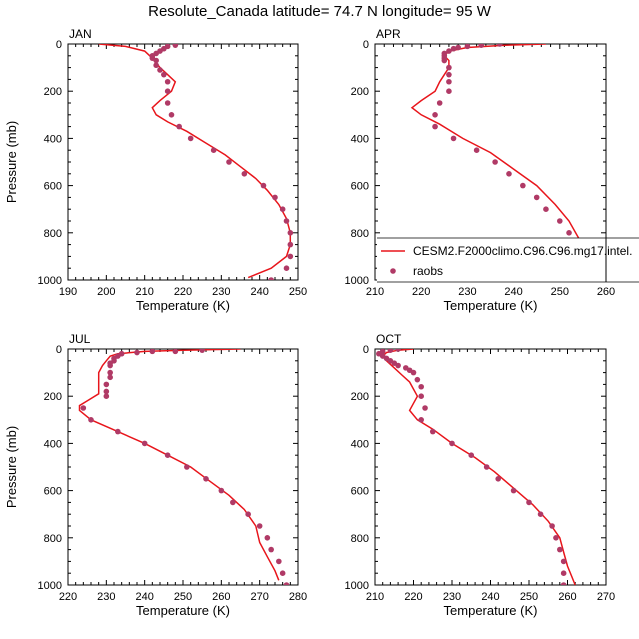 The width and height of the screenshot is (639, 639). I want to click on panel-label: APR, so click(388, 34).